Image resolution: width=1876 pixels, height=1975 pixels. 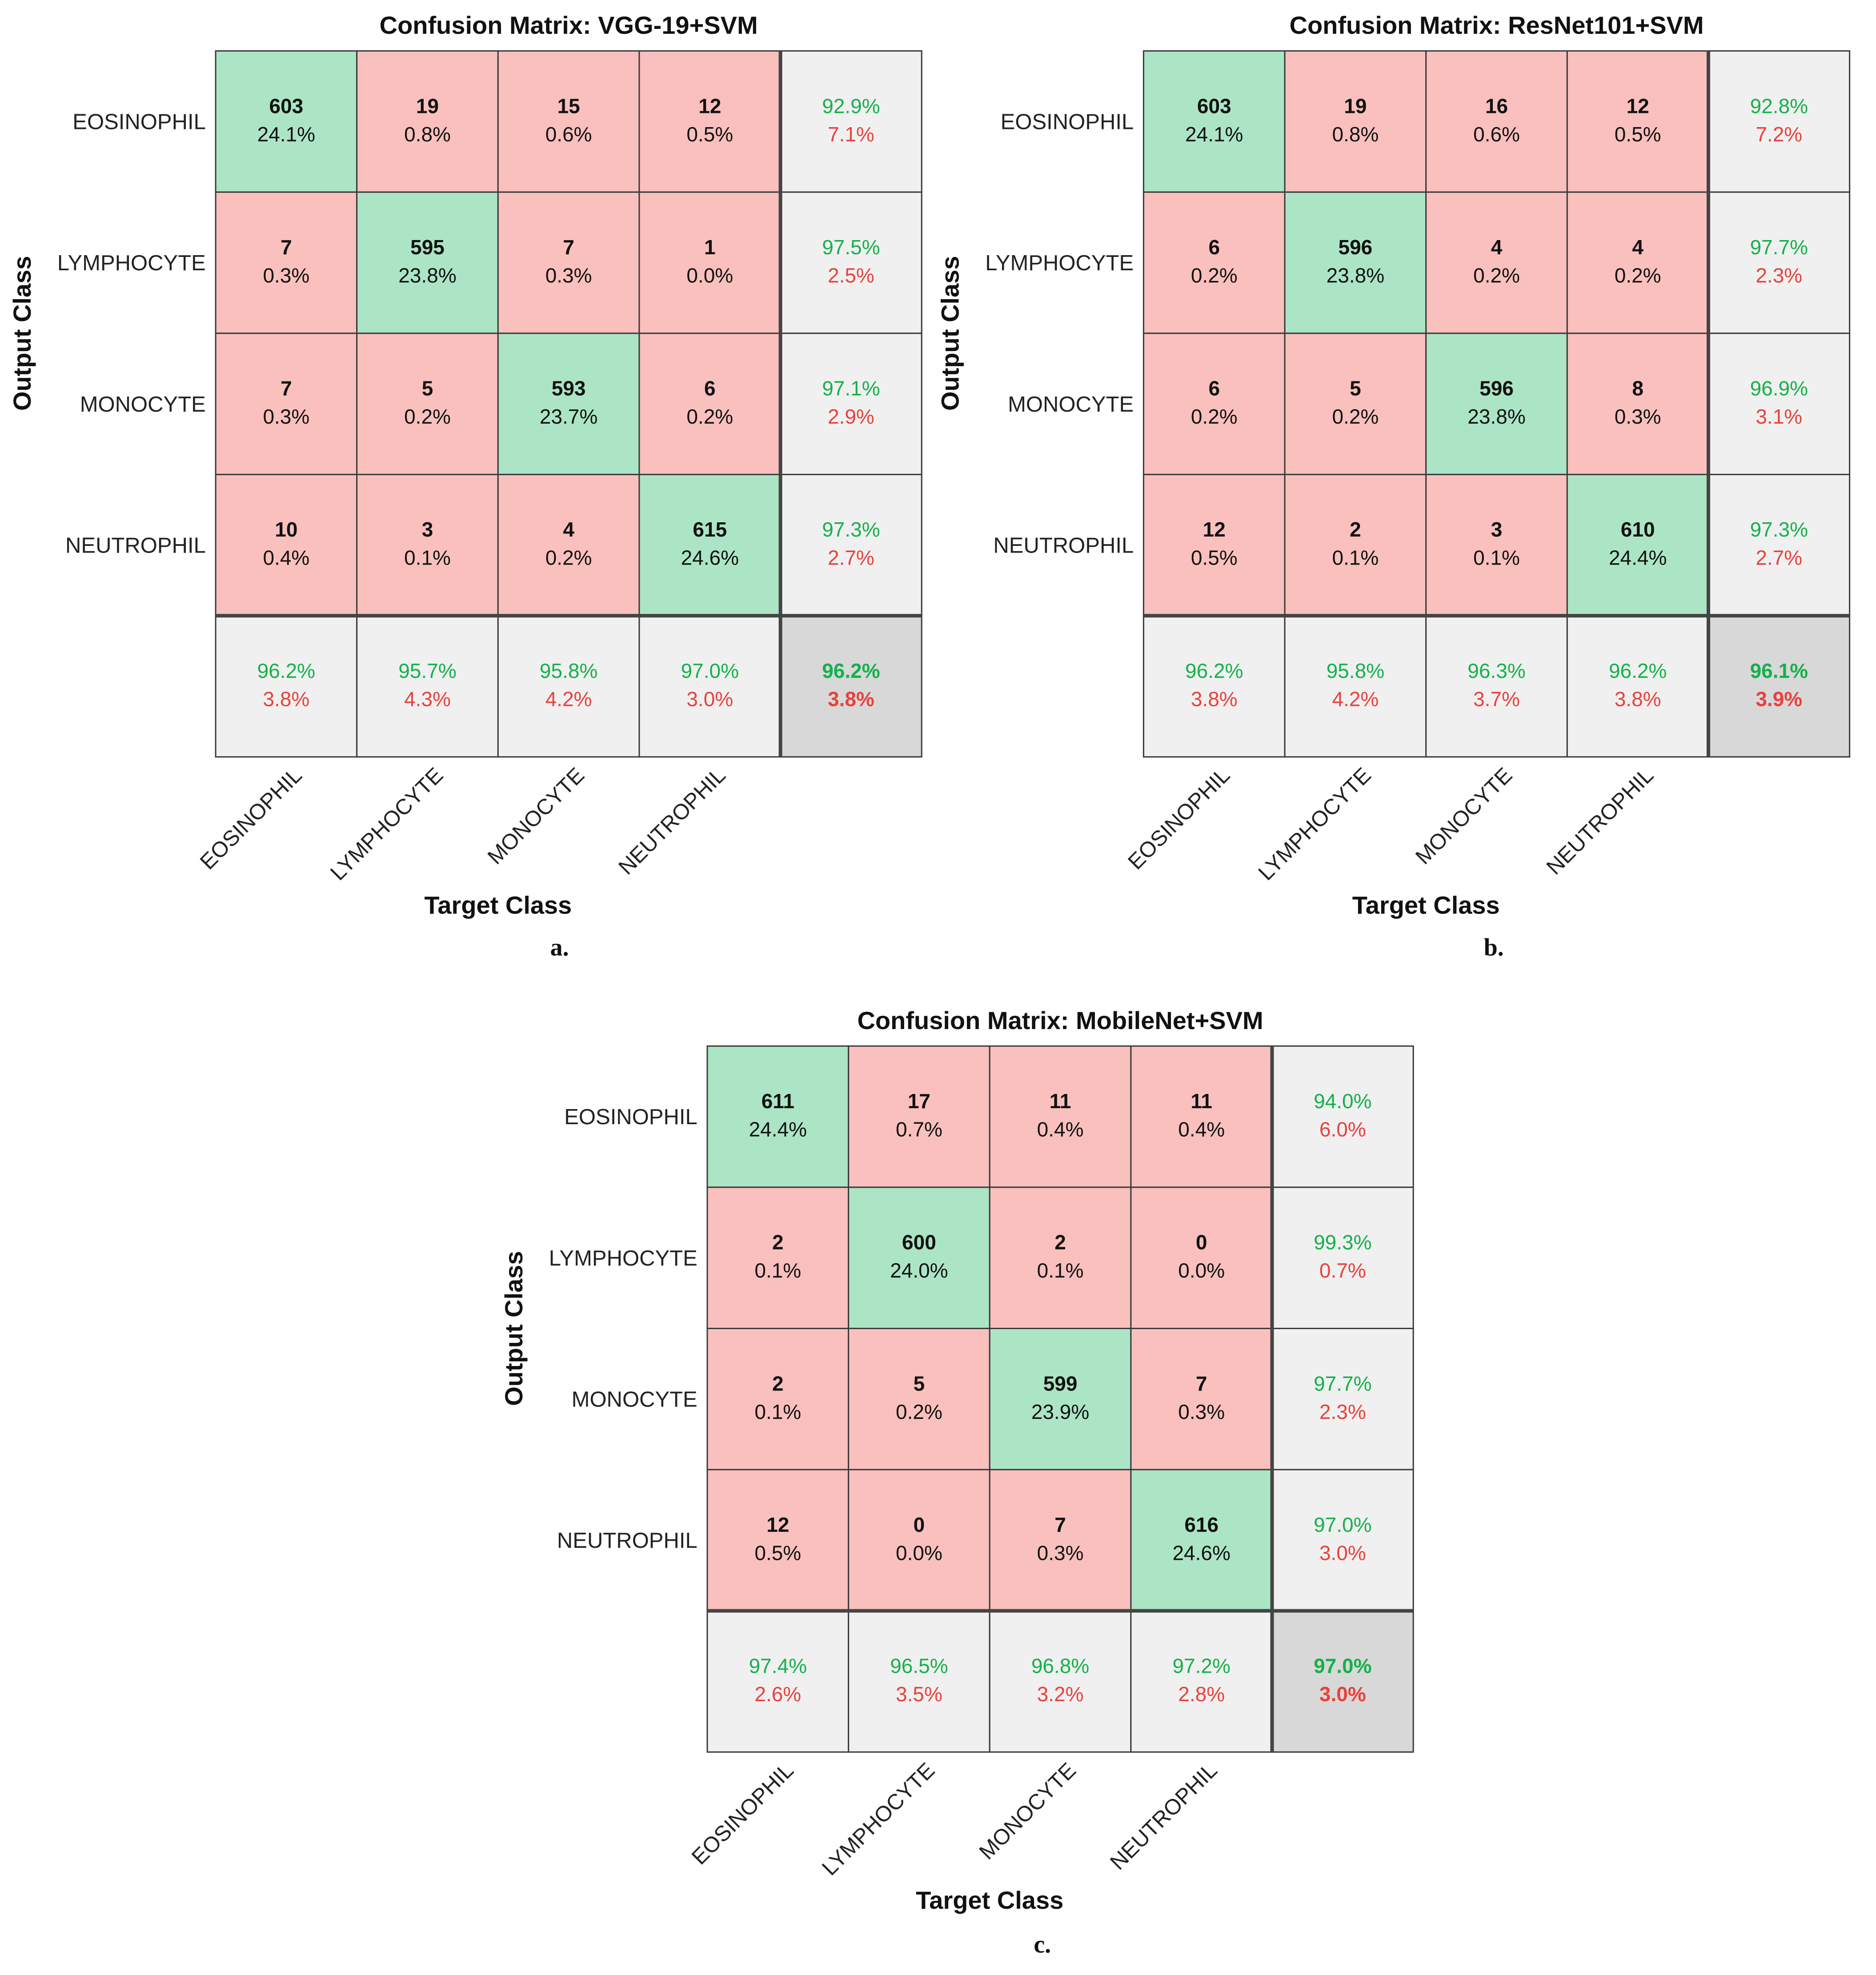 I want to click on cell-count: 1, so click(x=710, y=247).